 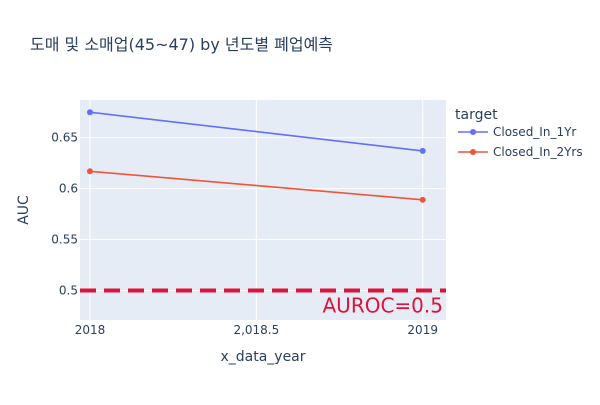 What do you see at coordinates (64, 138) in the screenshot?
I see `y-tick-label: 0.65` at bounding box center [64, 138].